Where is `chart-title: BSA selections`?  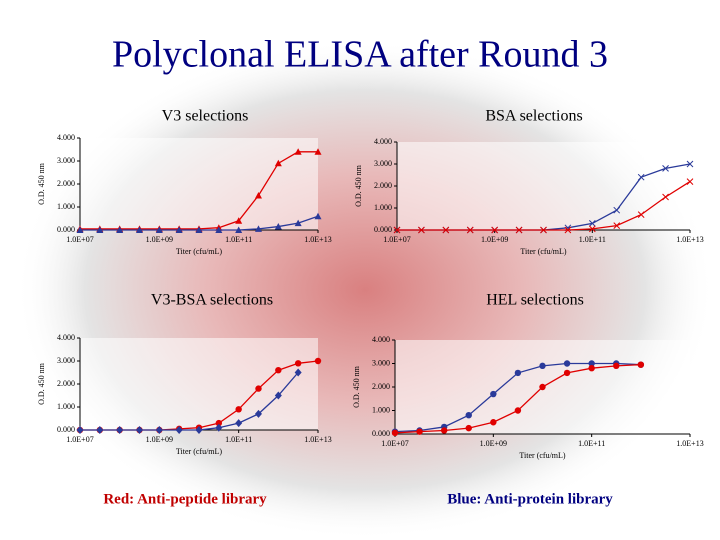
chart-title: BSA selections is located at coordinates (533, 116).